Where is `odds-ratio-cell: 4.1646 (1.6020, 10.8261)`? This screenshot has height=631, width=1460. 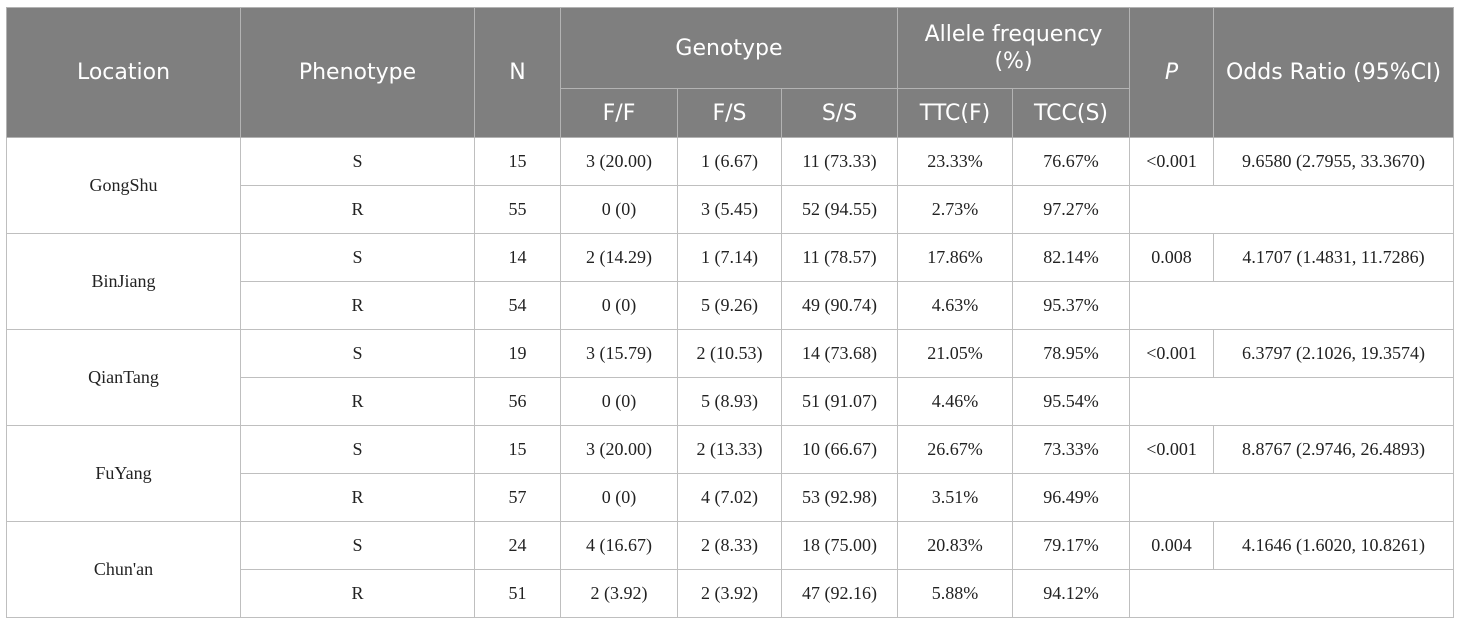
odds-ratio-cell: 4.1646 (1.6020, 10.8261) is located at coordinates (1334, 545).